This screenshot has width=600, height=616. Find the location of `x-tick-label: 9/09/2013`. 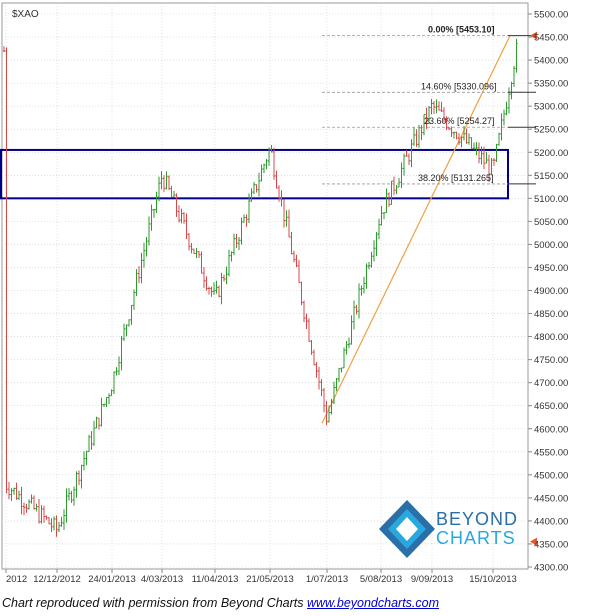

x-tick-label: 9/09/2013 is located at coordinates (432, 579).